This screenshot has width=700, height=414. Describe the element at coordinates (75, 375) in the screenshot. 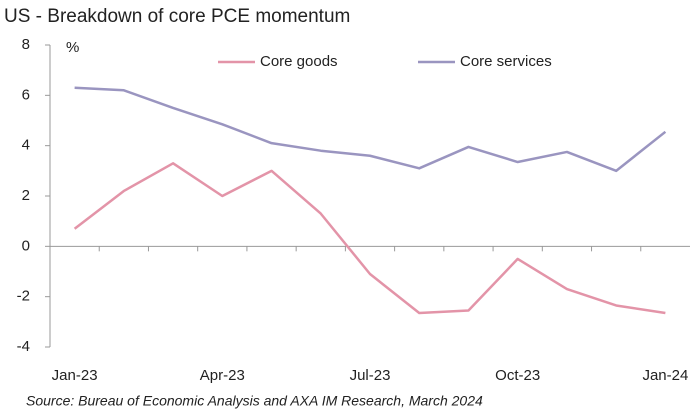

I see `x-tick-label: Jan-23` at that location.